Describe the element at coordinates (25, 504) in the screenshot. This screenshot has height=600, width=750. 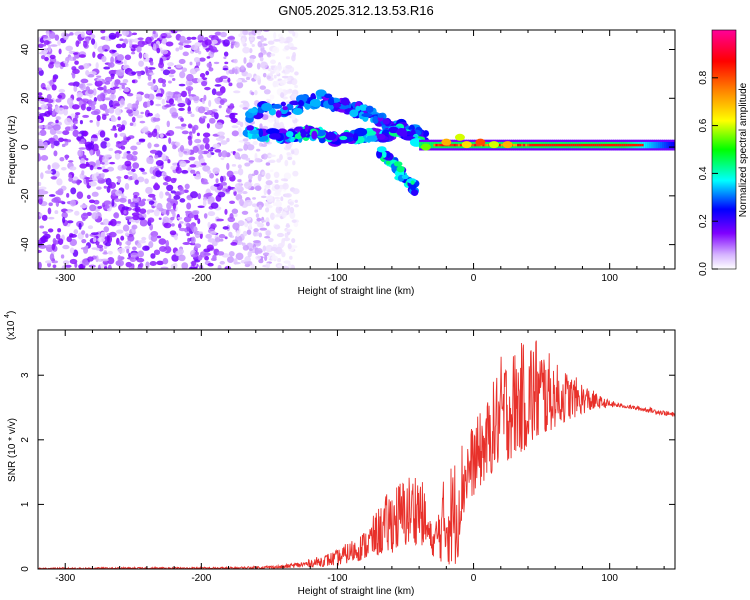
I see `y-tick-label-1: 1` at that location.